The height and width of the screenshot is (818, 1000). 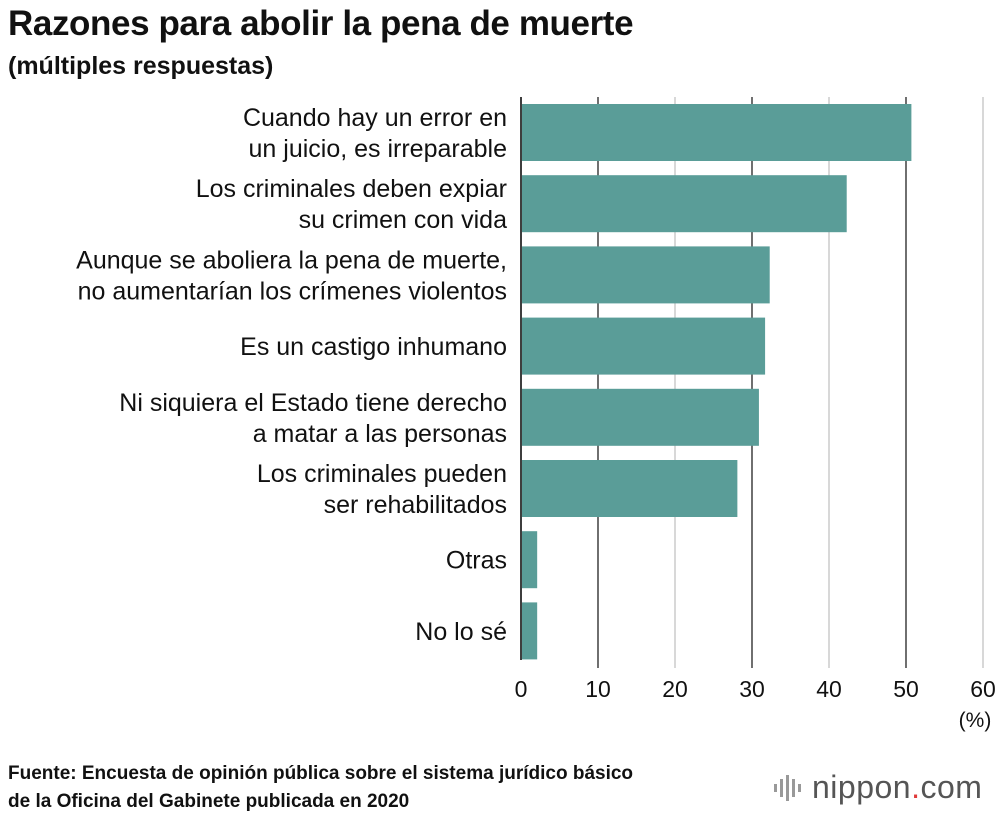 I want to click on x-axis-unit-label: (%), so click(x=975, y=720).